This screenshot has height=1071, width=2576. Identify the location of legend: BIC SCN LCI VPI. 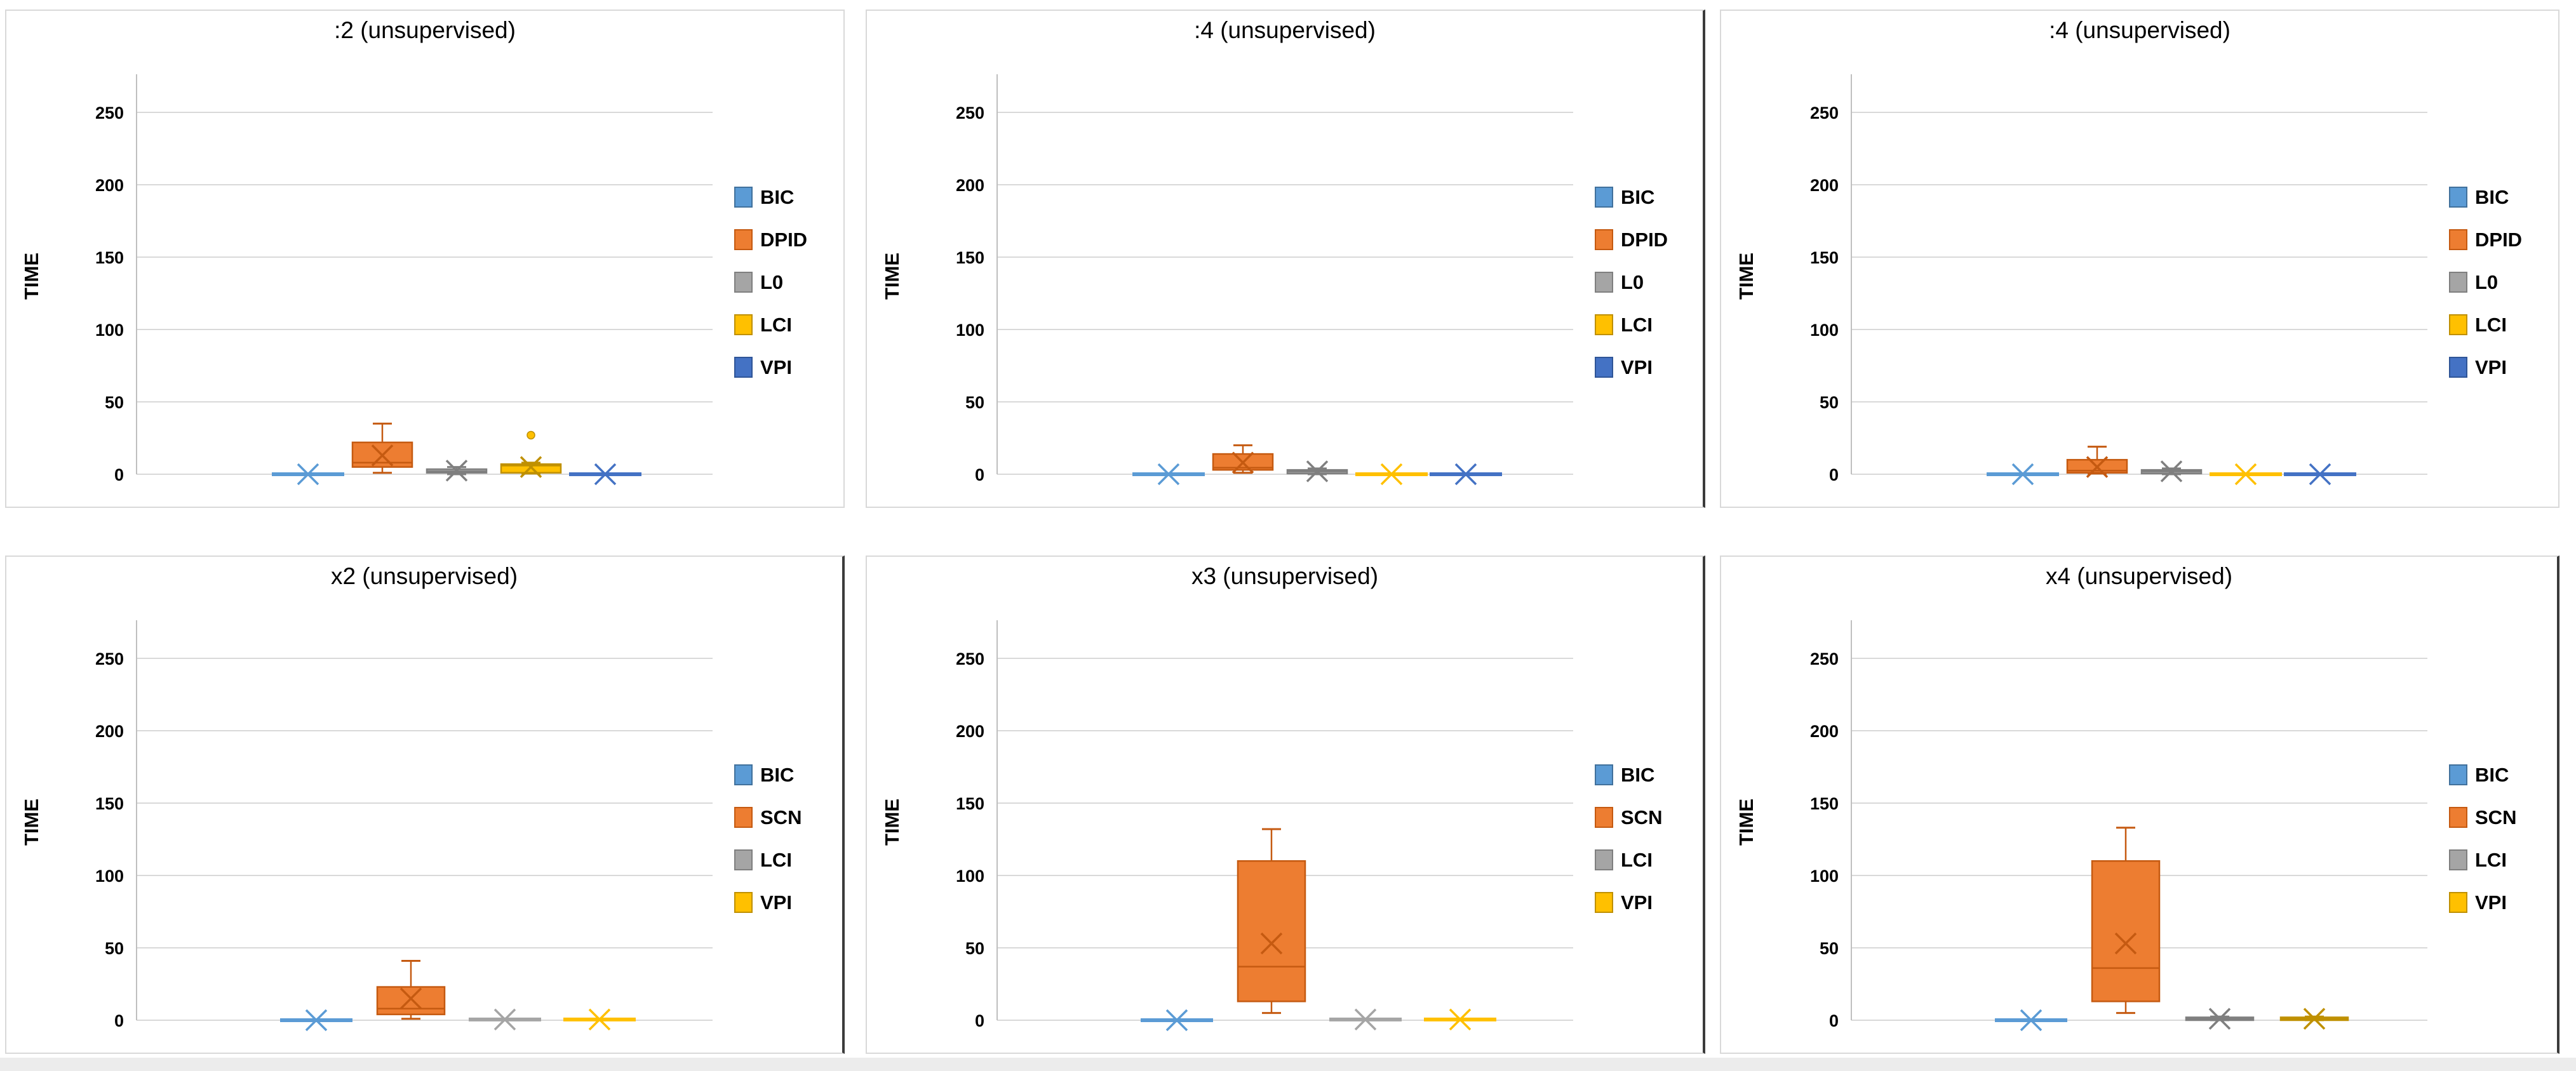
(1628, 838).